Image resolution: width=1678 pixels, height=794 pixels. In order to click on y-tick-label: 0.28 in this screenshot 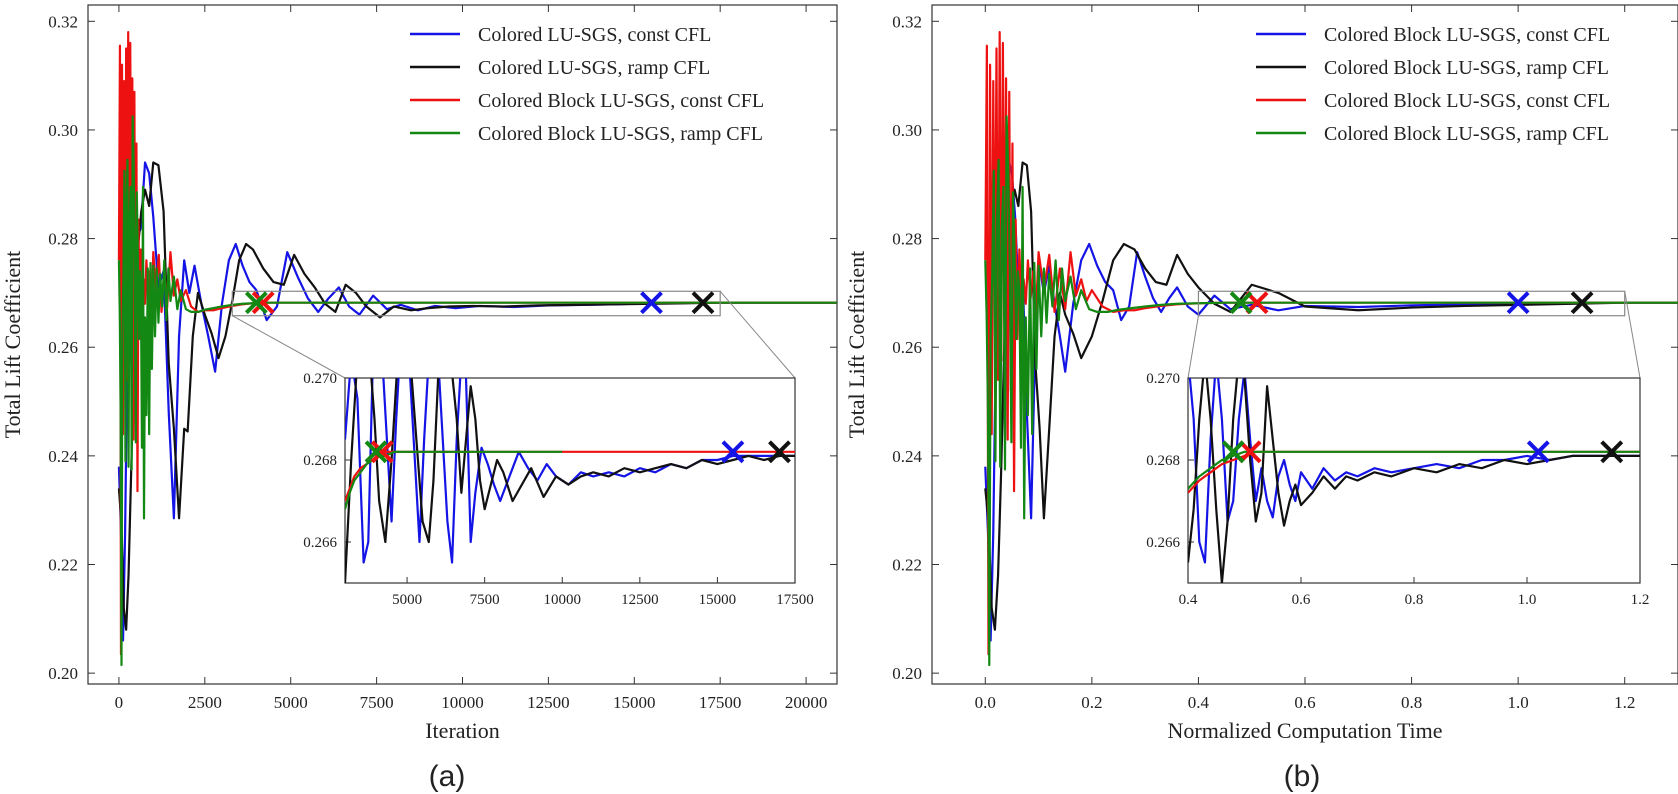, I will do `click(907, 239)`.